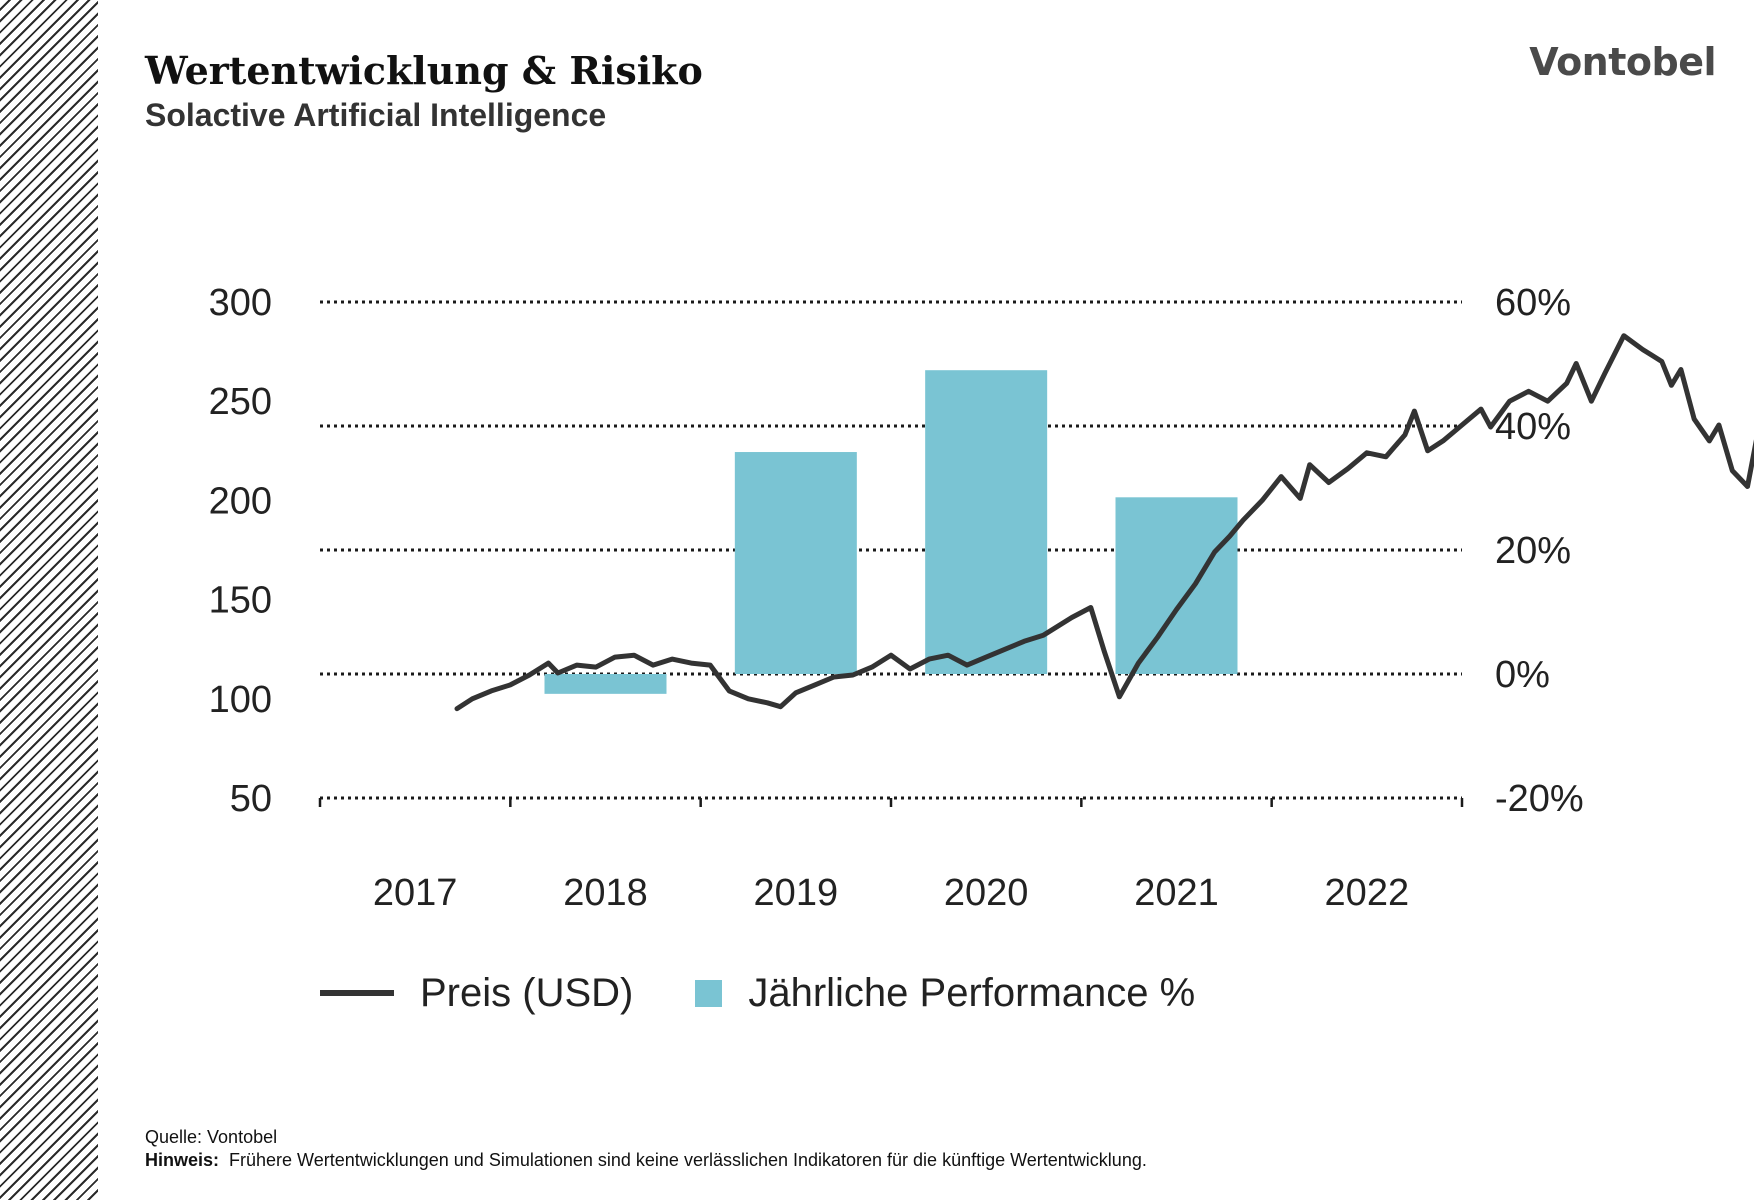  Describe the element at coordinates (211, 1137) in the screenshot. I see `source-note: Quelle: Vontobel` at that location.